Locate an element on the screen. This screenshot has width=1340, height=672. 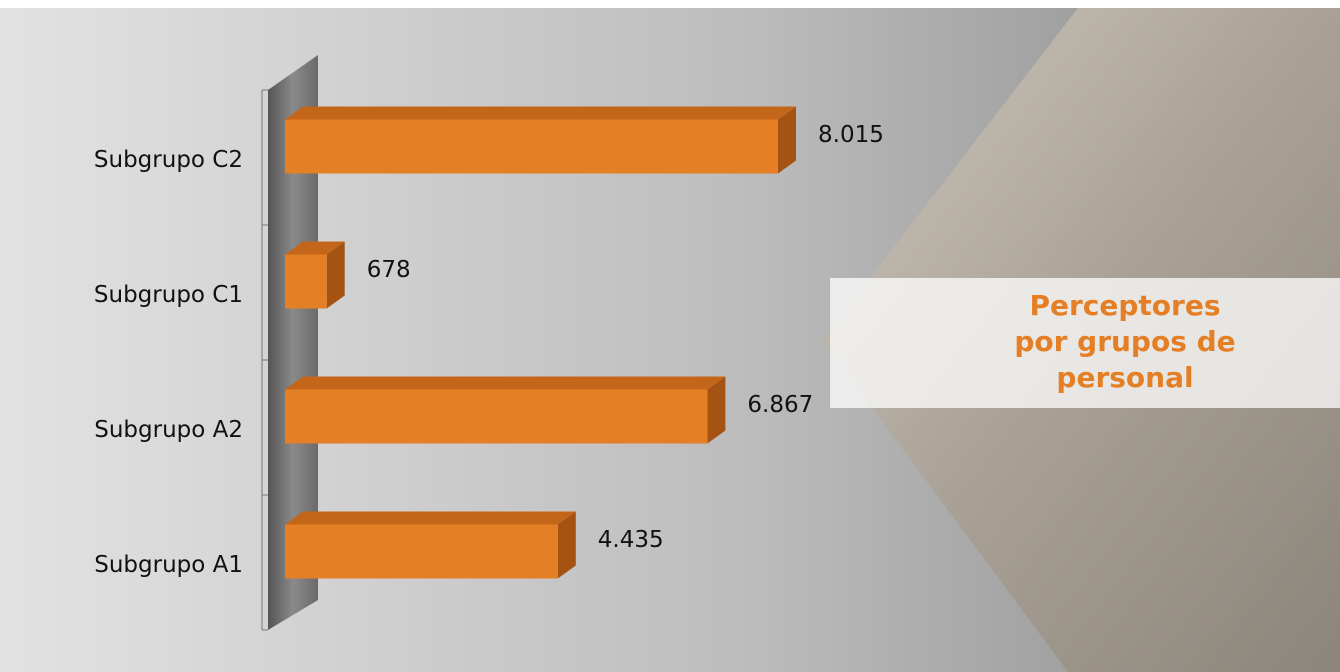
title-band is located at coordinates (1085, 343).